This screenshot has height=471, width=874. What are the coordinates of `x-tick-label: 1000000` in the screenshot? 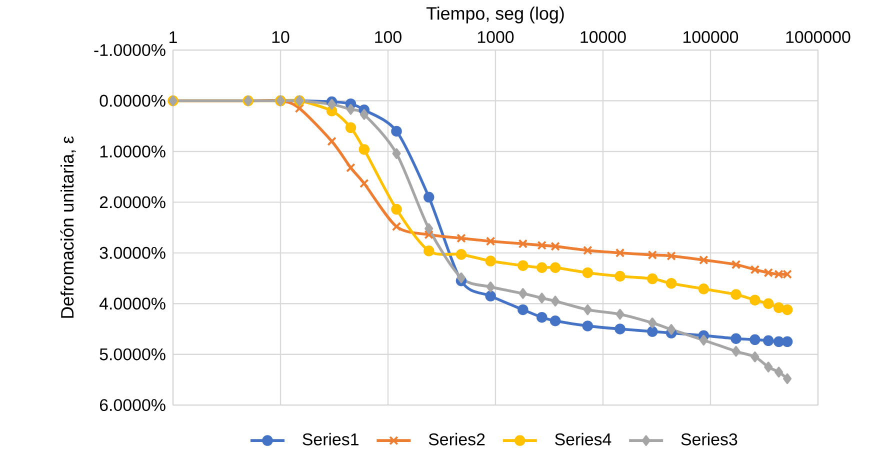 It's located at (818, 37).